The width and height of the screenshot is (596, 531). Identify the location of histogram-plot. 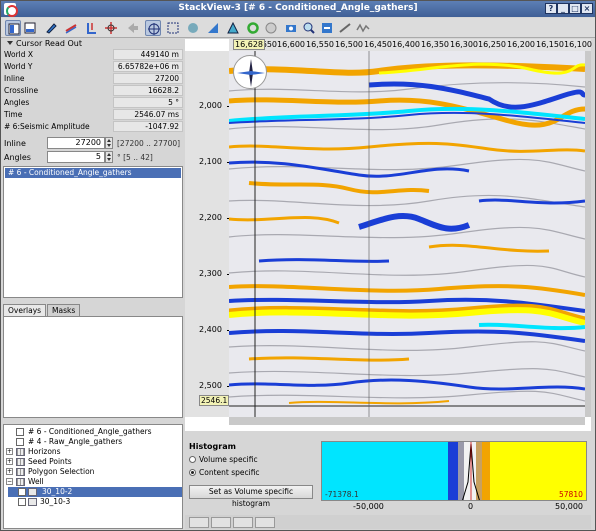
(454, 471).